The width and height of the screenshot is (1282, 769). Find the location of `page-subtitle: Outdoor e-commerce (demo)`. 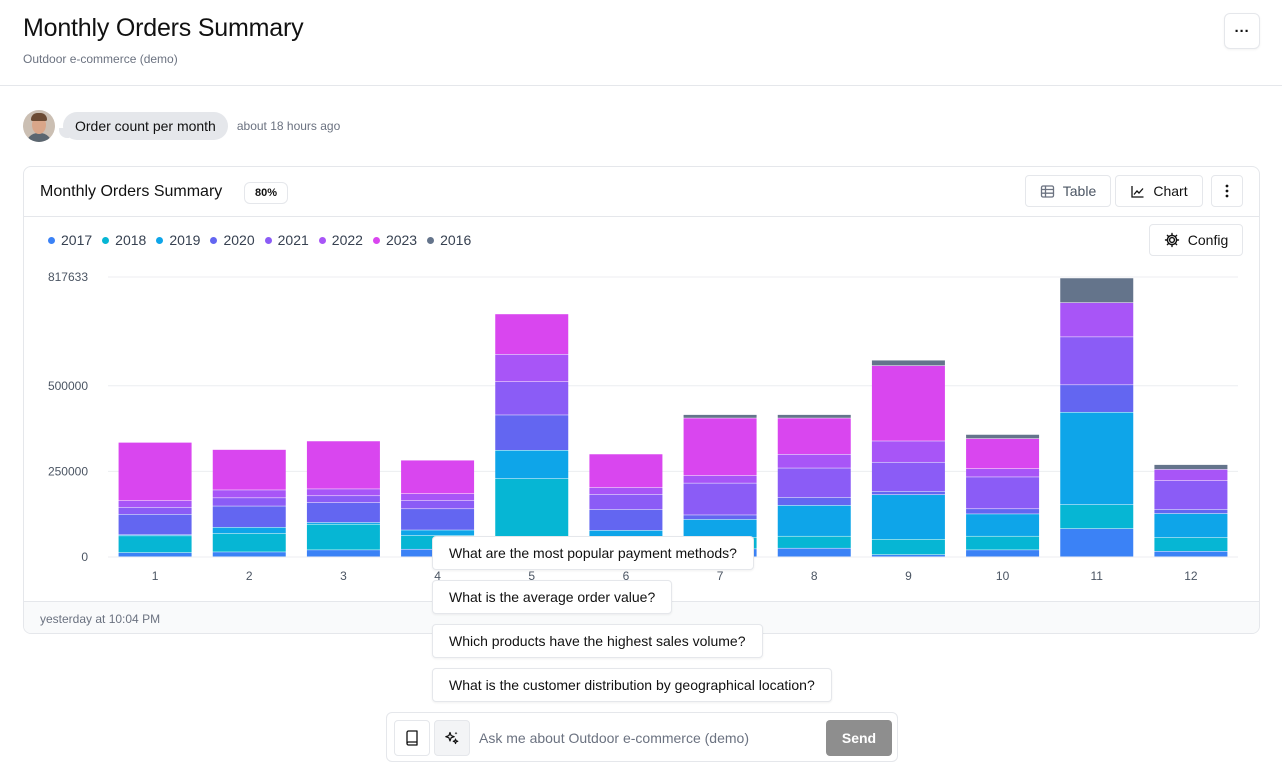

page-subtitle: Outdoor e-commerce (demo) is located at coordinates (100, 59).